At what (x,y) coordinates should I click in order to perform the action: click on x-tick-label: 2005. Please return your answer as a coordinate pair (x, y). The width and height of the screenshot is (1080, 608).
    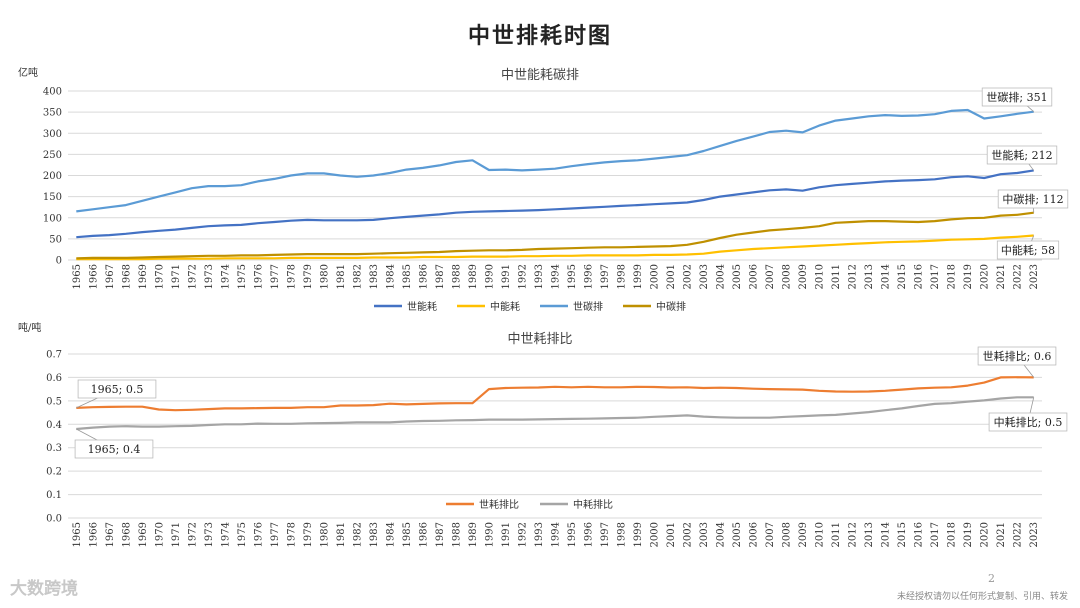
    Looking at the image, I should click on (737, 534).